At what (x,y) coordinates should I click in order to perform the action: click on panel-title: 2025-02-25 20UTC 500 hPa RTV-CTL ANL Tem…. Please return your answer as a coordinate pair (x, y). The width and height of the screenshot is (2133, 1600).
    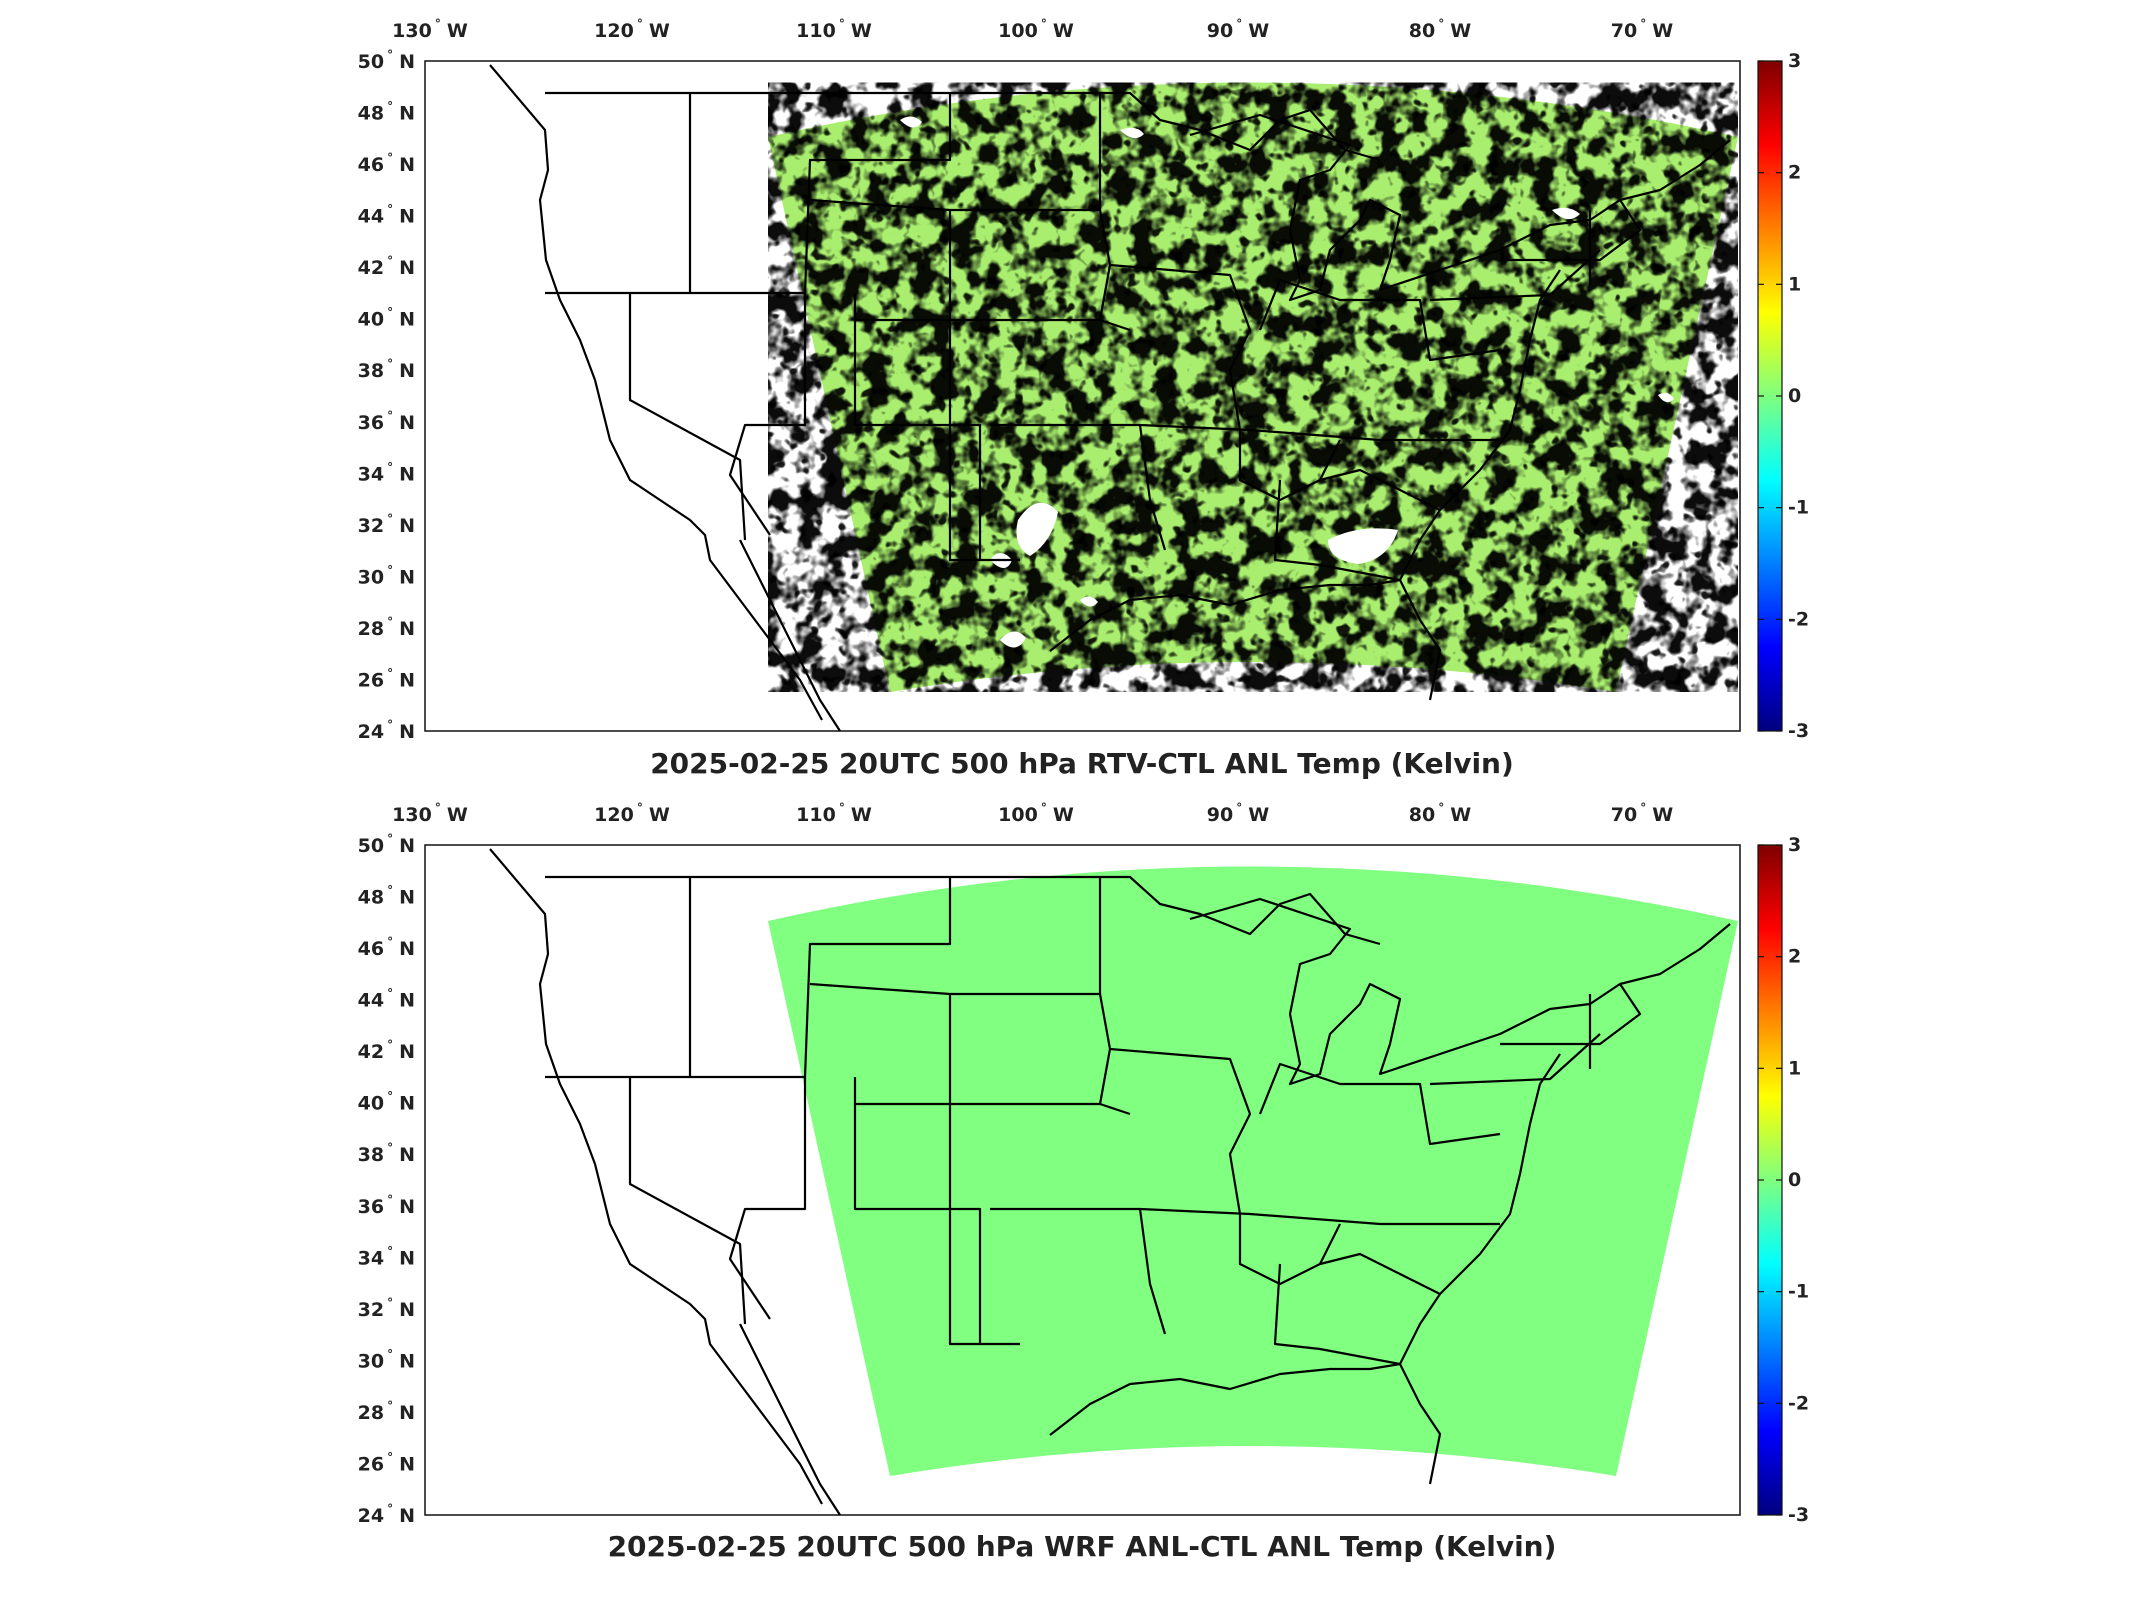
    Looking at the image, I should click on (1082, 763).